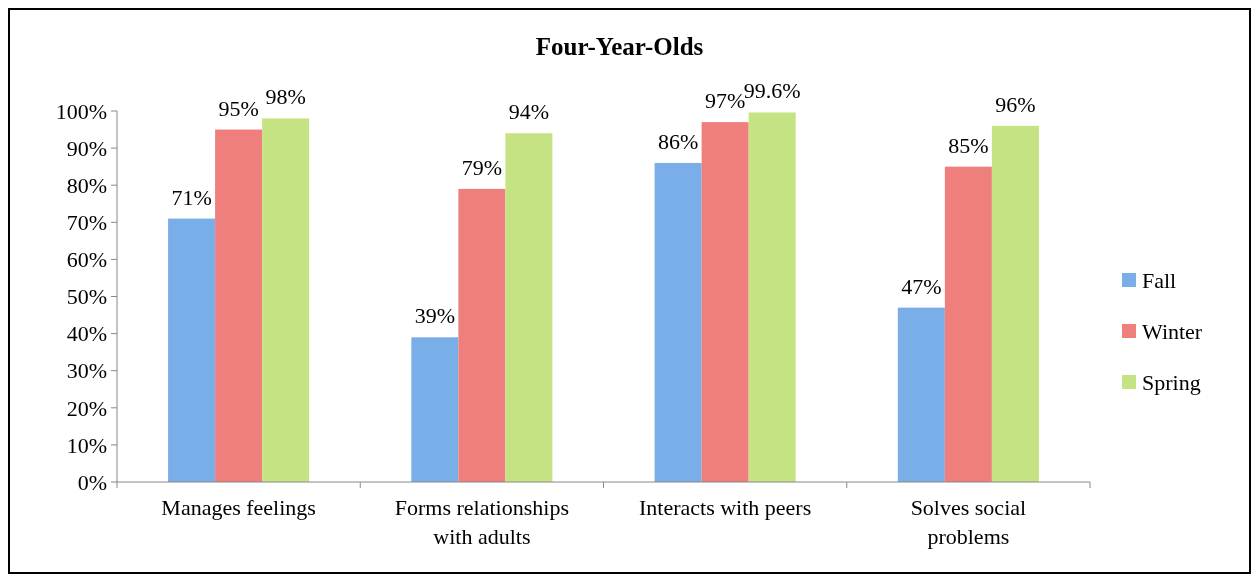 This screenshot has height=582, width=1259. What do you see at coordinates (1171, 382) in the screenshot?
I see `legend-label: Spring` at bounding box center [1171, 382].